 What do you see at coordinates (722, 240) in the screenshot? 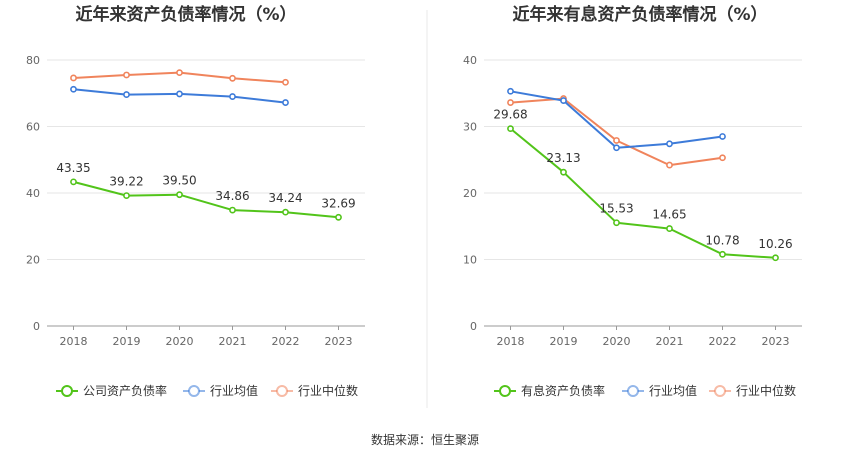
I see `data-label: 10.78` at bounding box center [722, 240].